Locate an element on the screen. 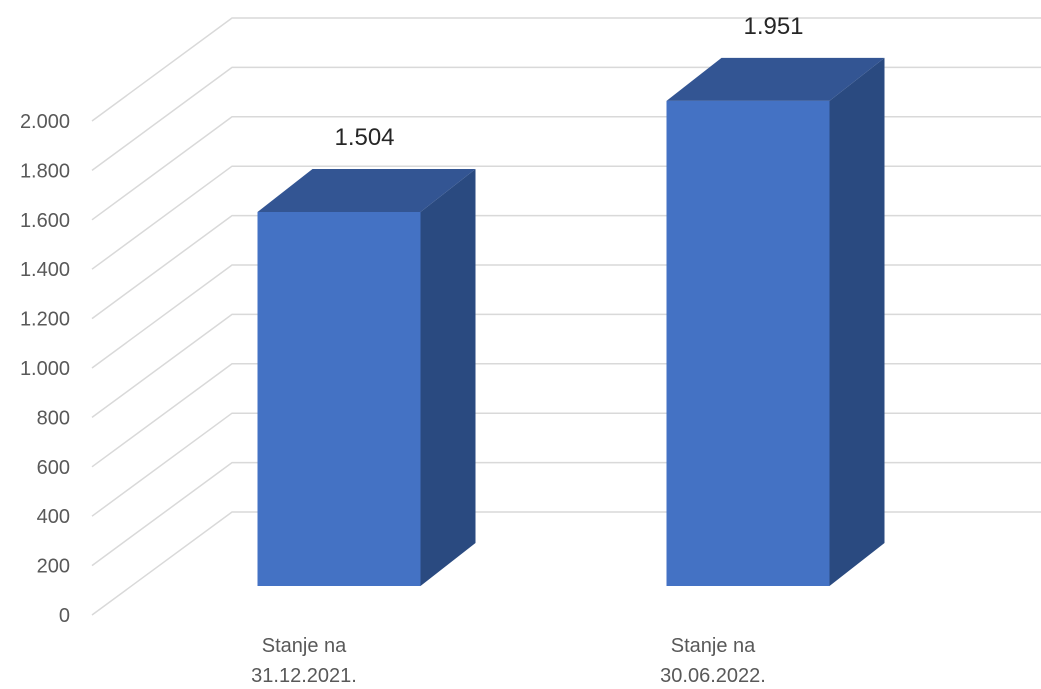  y-tick-label: 1.400 is located at coordinates (45, 270).